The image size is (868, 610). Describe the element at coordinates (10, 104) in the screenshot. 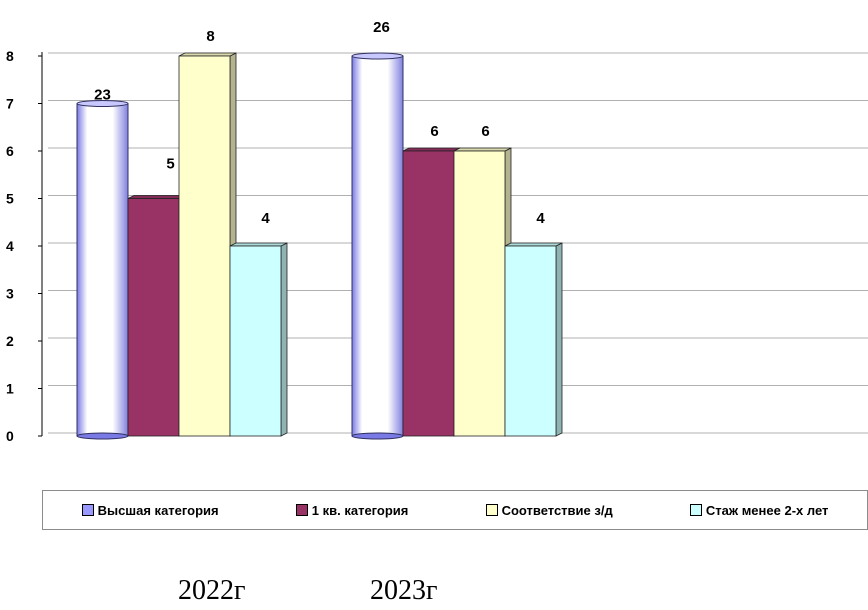

I see `y-tick-label: 7` at that location.